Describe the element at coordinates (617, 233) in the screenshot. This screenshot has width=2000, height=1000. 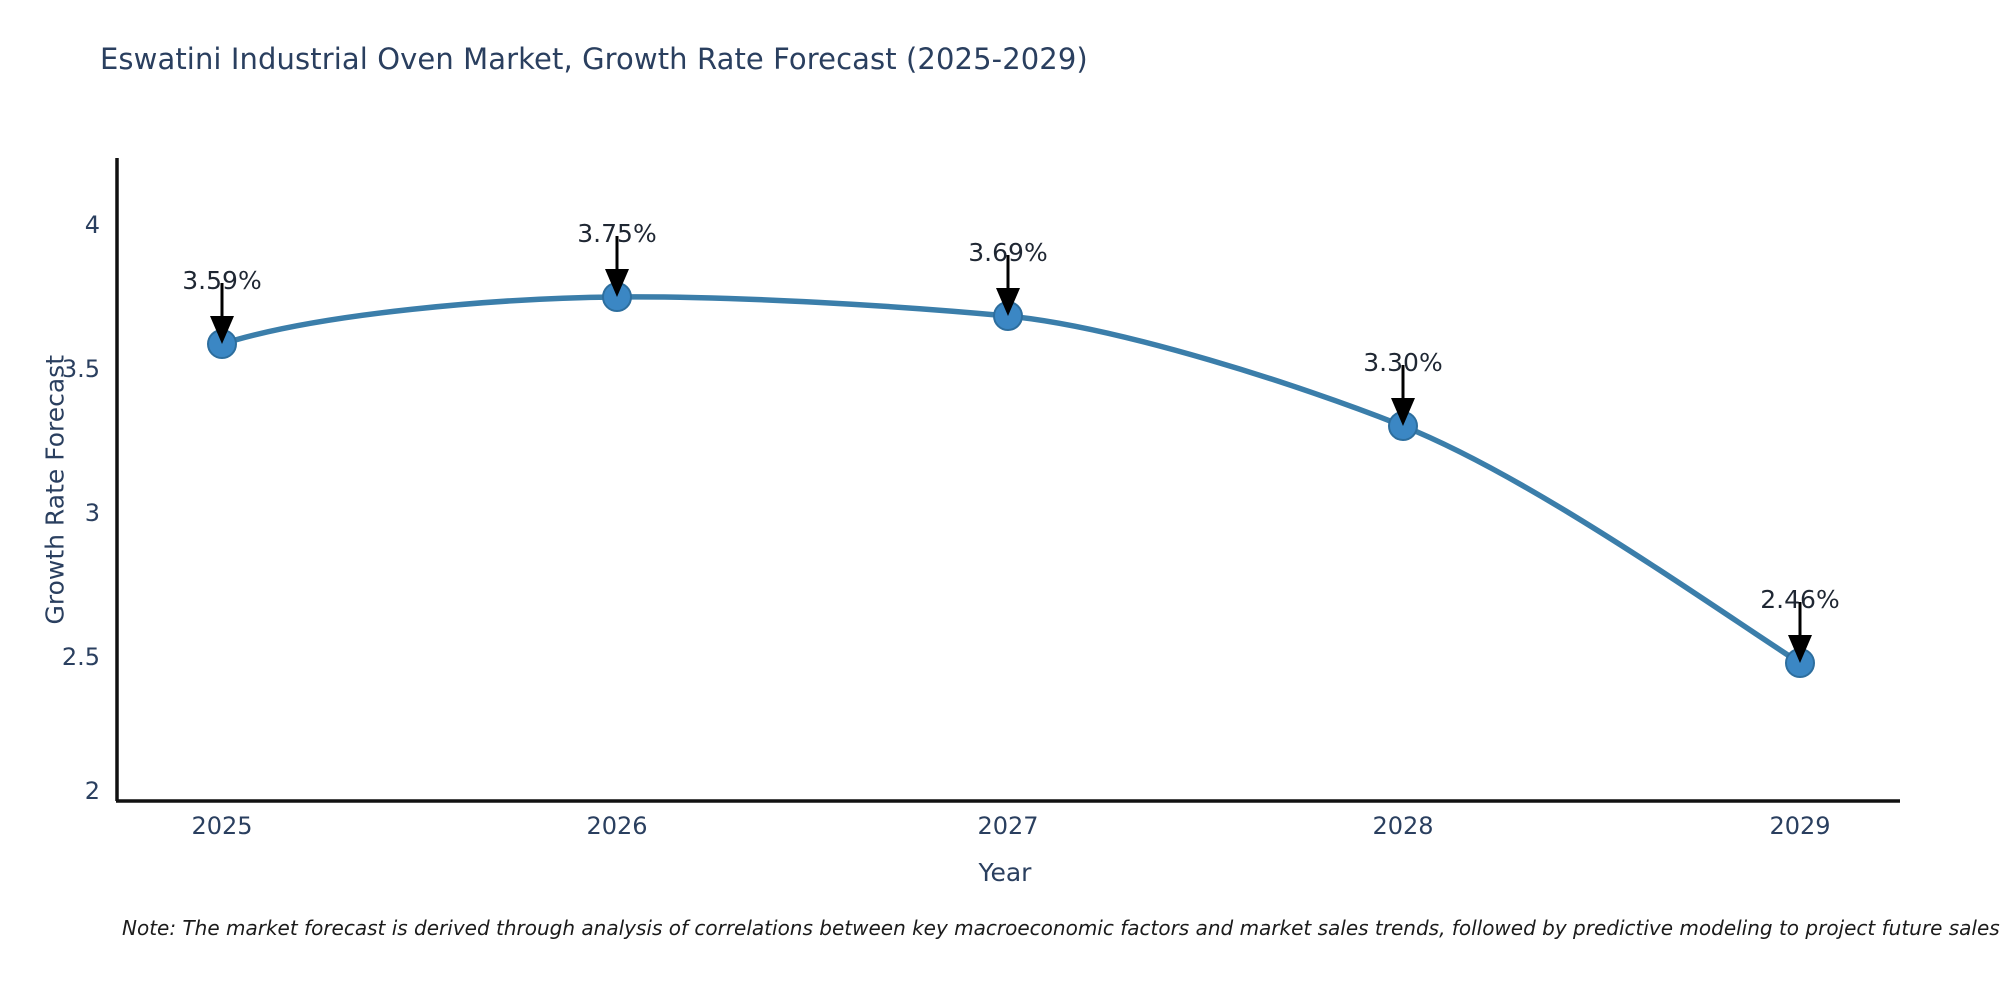
I see `data-label-2026: 3.75%` at that location.